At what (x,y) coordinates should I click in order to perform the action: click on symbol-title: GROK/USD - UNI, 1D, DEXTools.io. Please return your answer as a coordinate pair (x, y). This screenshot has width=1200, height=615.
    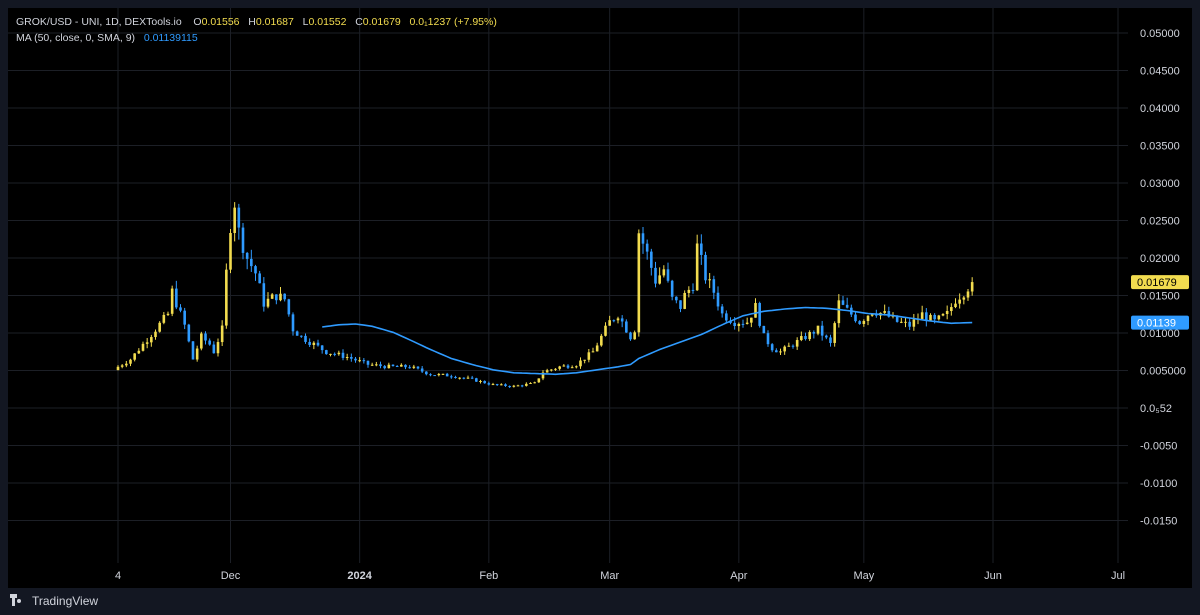
    Looking at the image, I should click on (99, 22).